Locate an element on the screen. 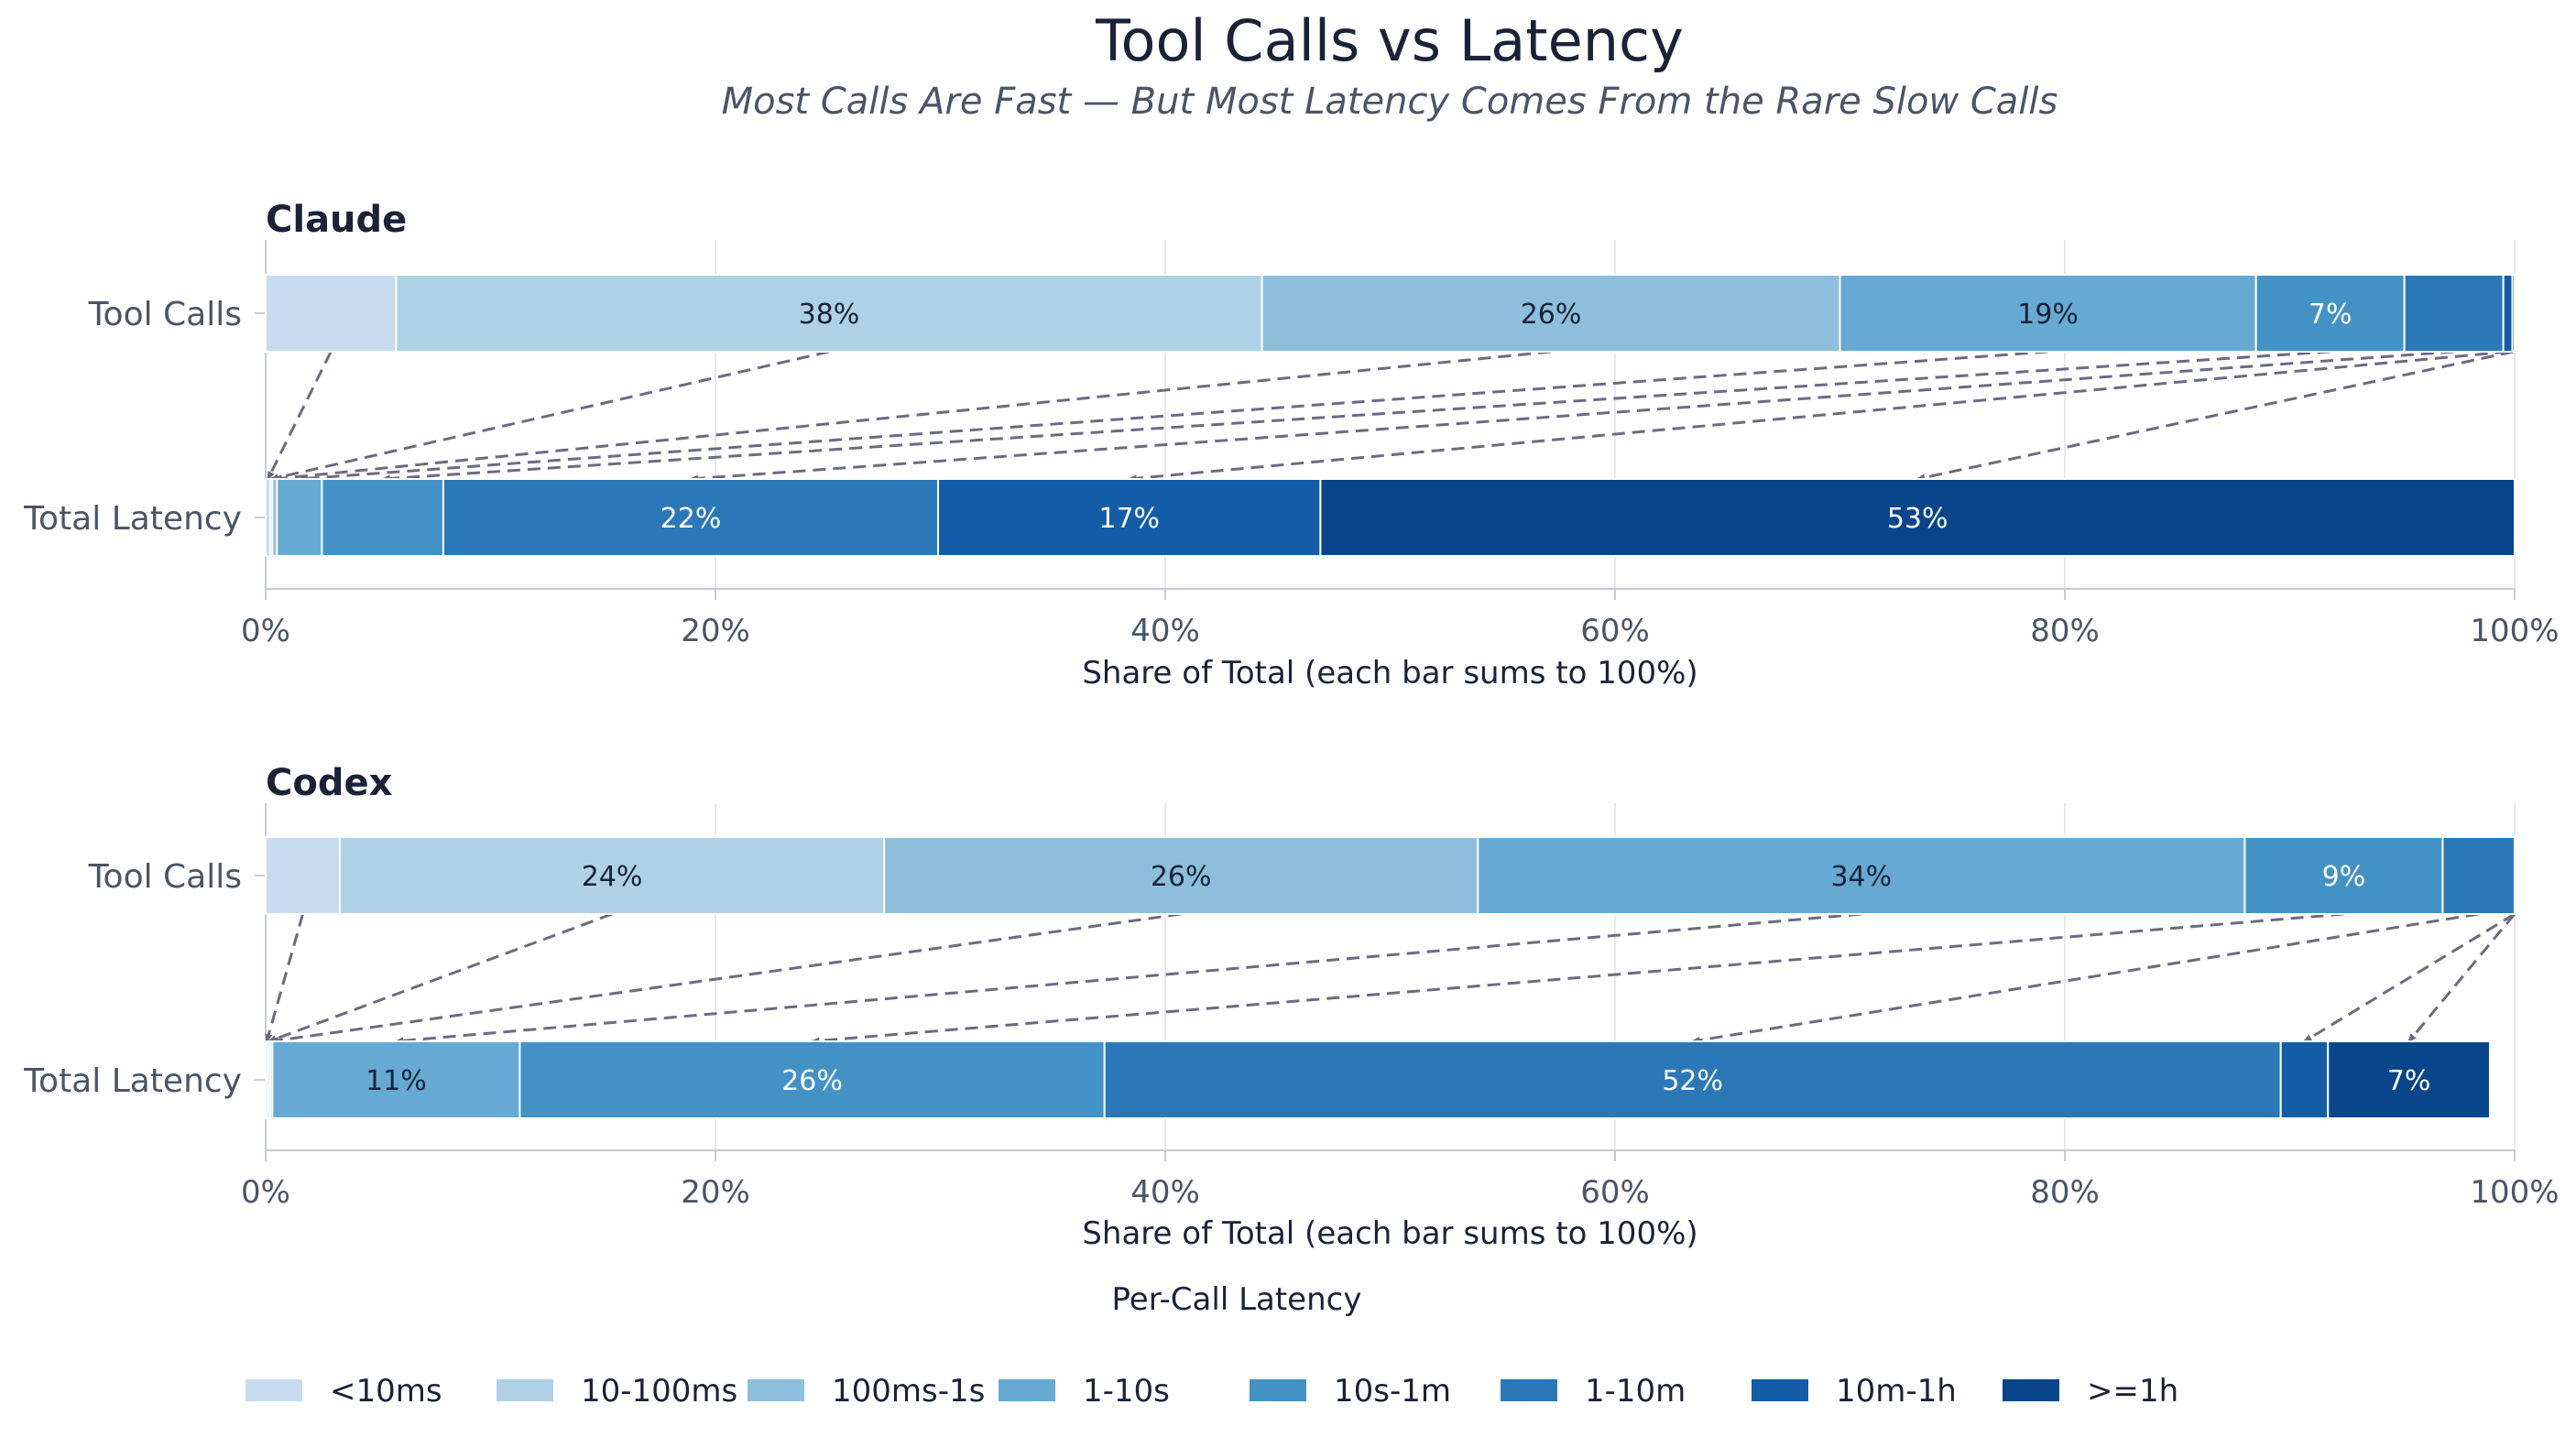  data-label: 11% is located at coordinates (397, 1081).